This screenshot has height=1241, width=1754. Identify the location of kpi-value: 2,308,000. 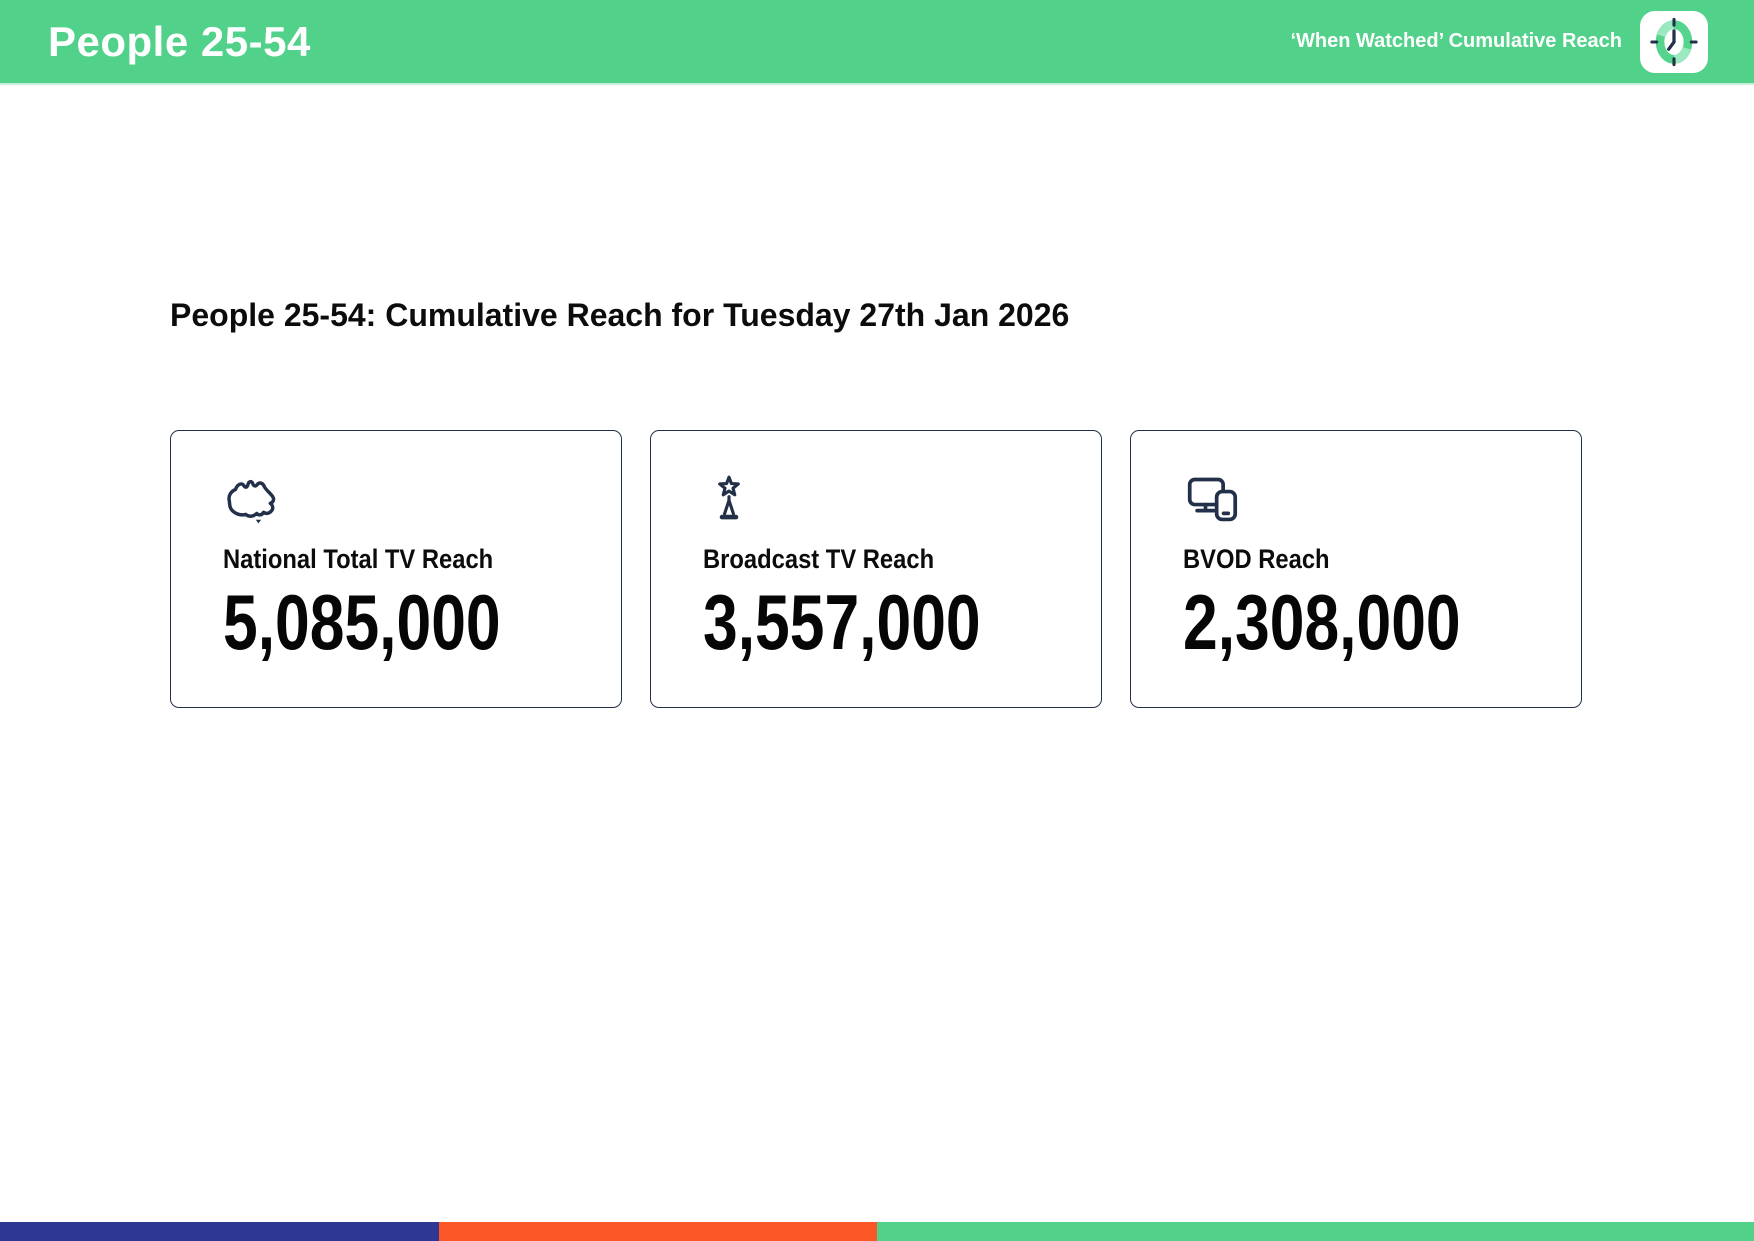
(1322, 622).